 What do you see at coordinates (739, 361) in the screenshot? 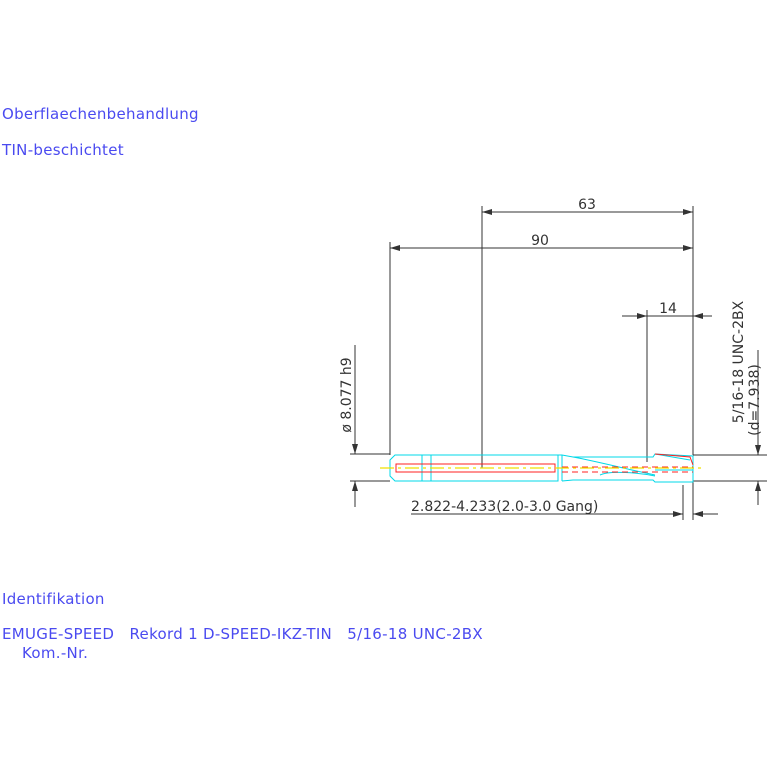
I see `thread-spec-text: 5/16-18 UNC-2BX` at bounding box center [739, 361].